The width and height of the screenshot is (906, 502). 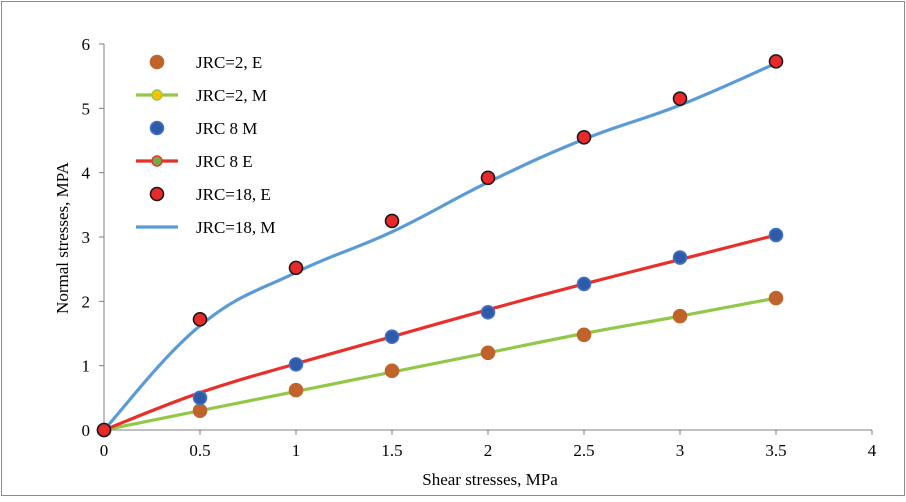 I want to click on y-axis-title: Normal stresses, MPA, so click(x=62, y=237).